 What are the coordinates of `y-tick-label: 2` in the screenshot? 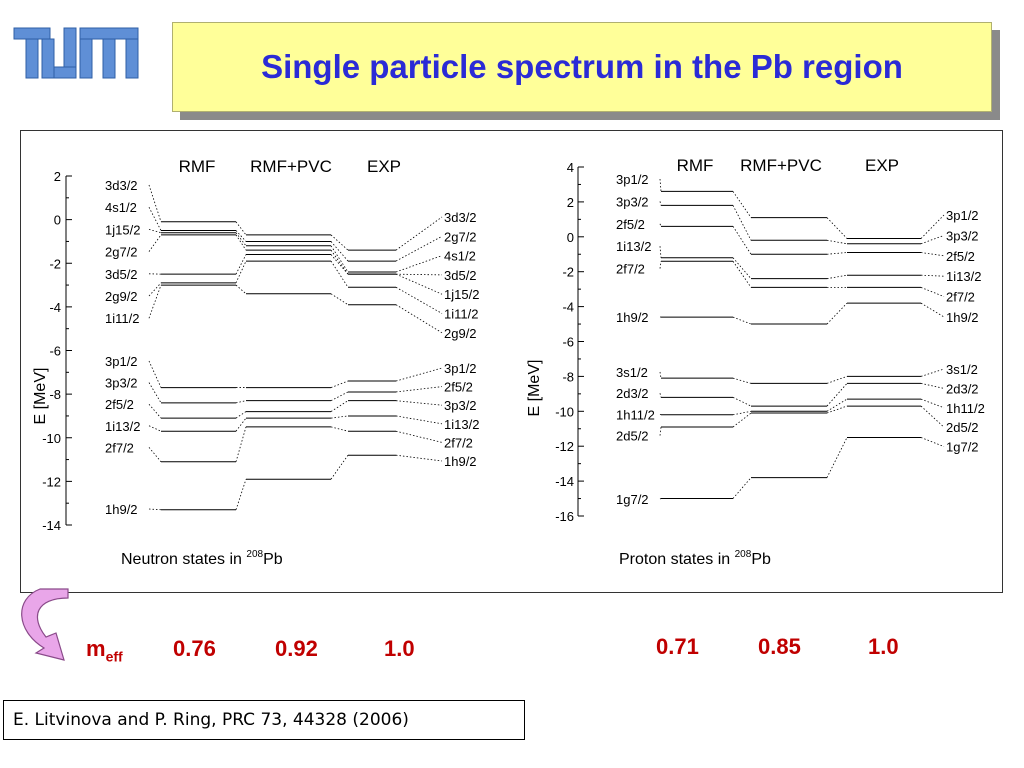 It's located at (570, 202).